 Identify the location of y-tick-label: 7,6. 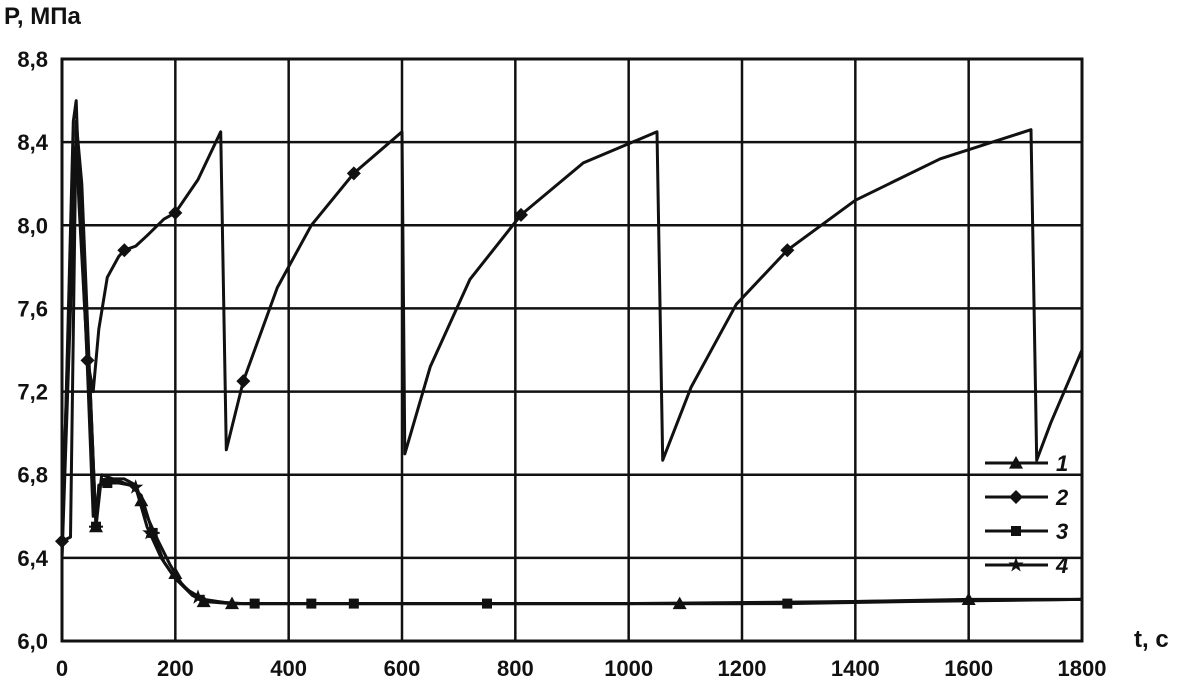
(32, 308).